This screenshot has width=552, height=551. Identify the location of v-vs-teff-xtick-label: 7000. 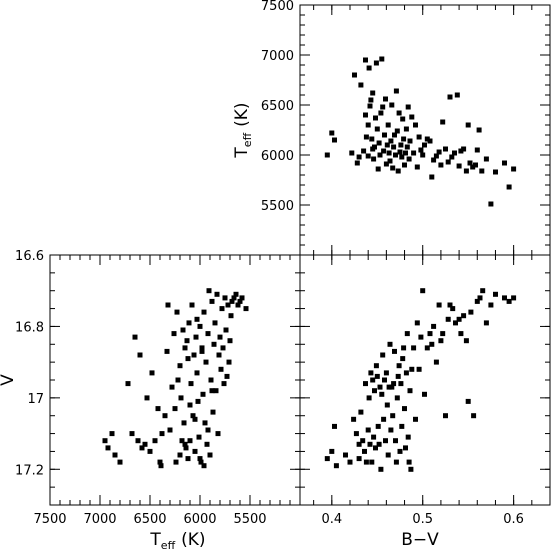
(99, 519).